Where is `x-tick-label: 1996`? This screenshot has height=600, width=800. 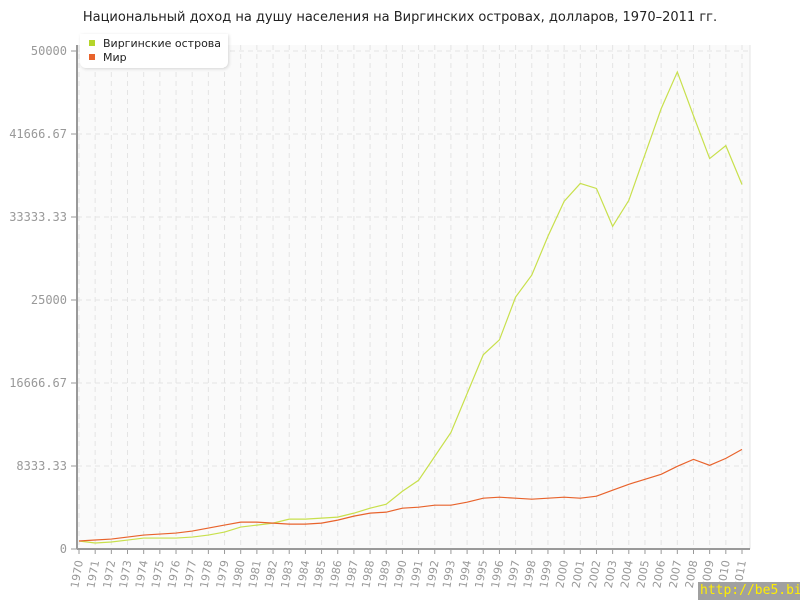
x-tick-label: 1996 is located at coordinates (498, 574).